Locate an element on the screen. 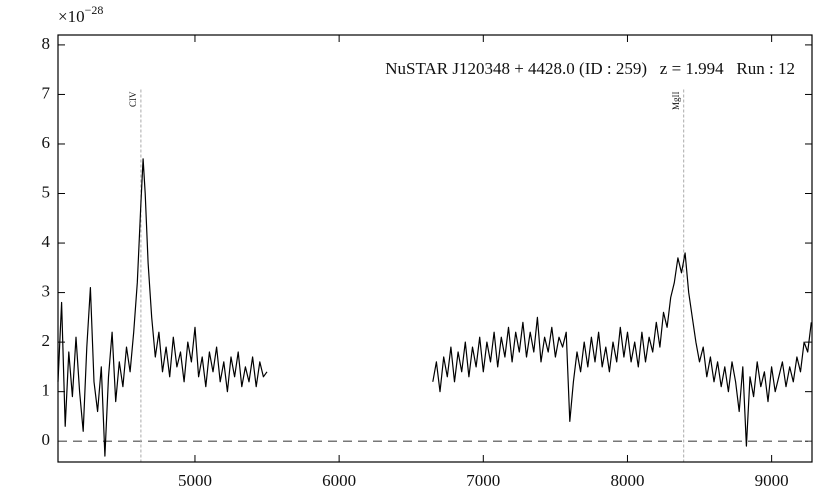 The height and width of the screenshot is (498, 830). y-tick-label: 6 is located at coordinates (46, 142).